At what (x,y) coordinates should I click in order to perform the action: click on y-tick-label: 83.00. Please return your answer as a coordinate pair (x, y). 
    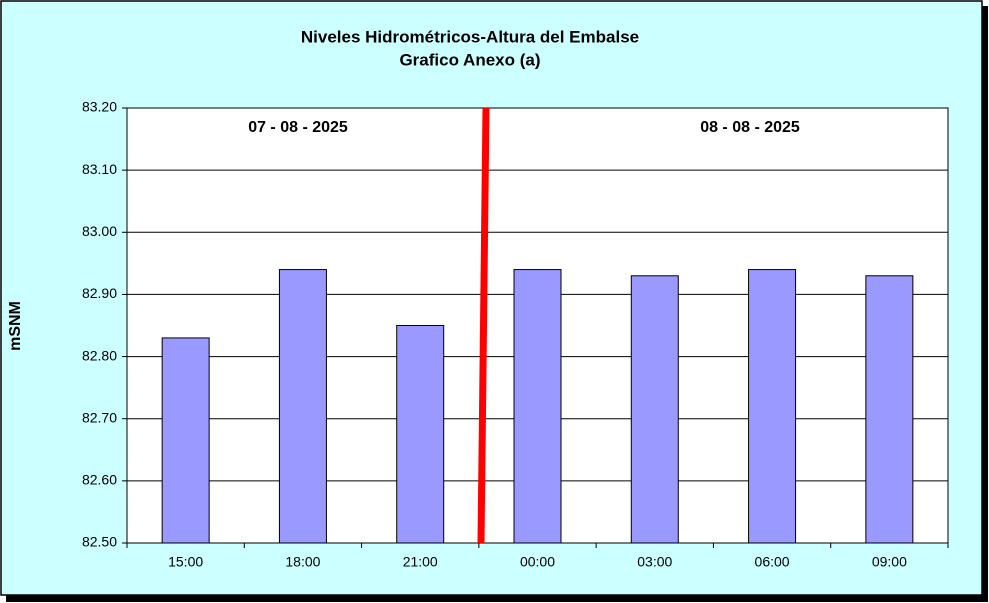
    Looking at the image, I should click on (99, 231).